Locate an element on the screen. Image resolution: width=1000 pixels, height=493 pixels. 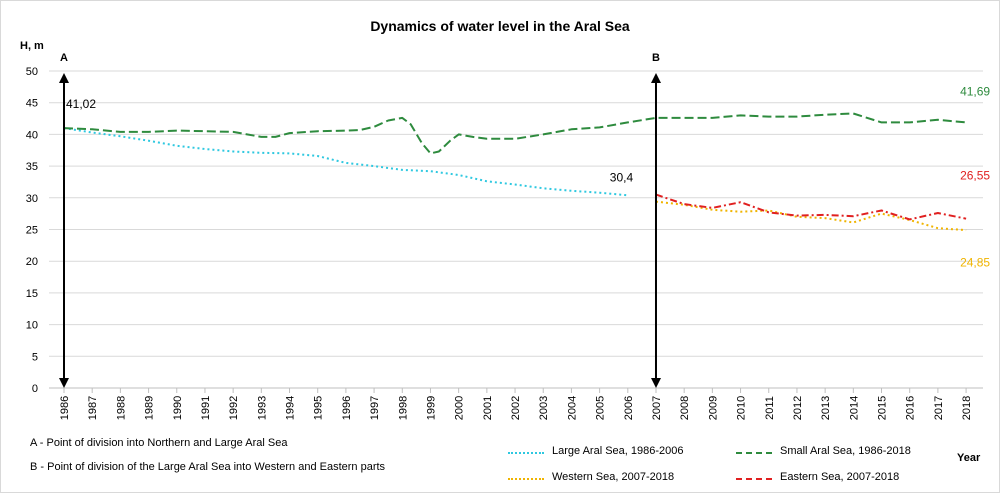
x-tick-label-2000: 2000 is located at coordinates (460, 408).